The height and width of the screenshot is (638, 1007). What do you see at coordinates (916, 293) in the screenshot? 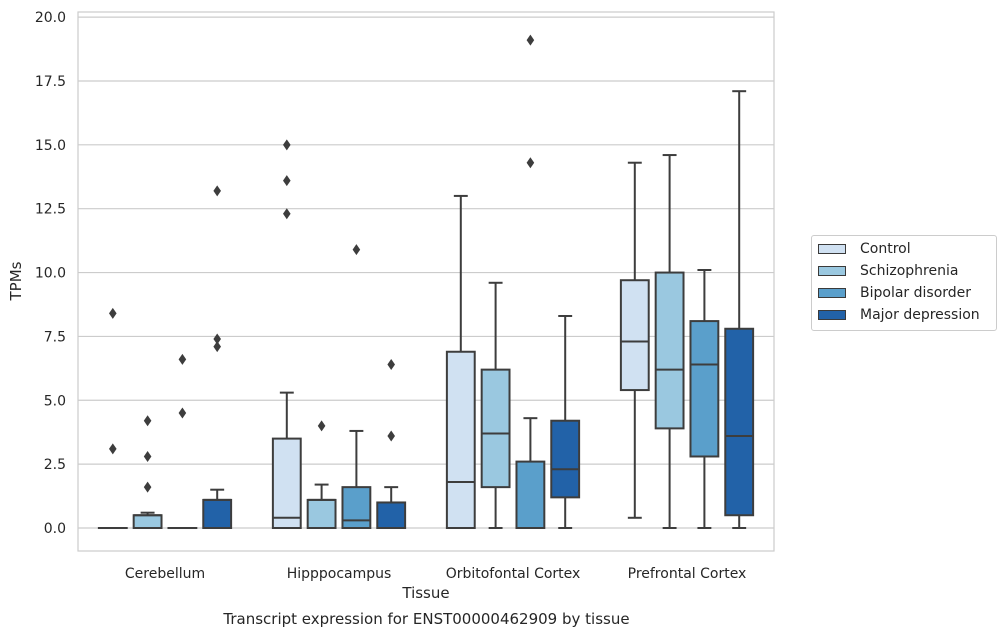
I see `legend-label-bipolar-disorder: Bipolar disorder` at bounding box center [916, 293].